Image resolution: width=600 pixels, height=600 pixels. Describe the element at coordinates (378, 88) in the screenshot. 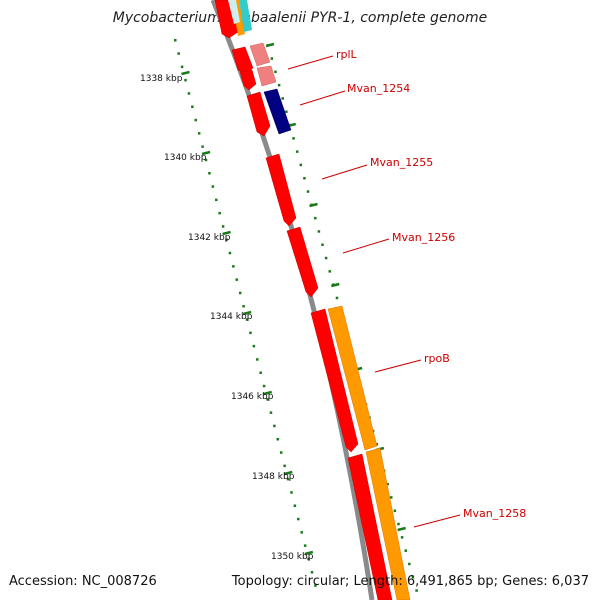

I see `gene-label-Mvan_1254: Mvan_1254` at that location.